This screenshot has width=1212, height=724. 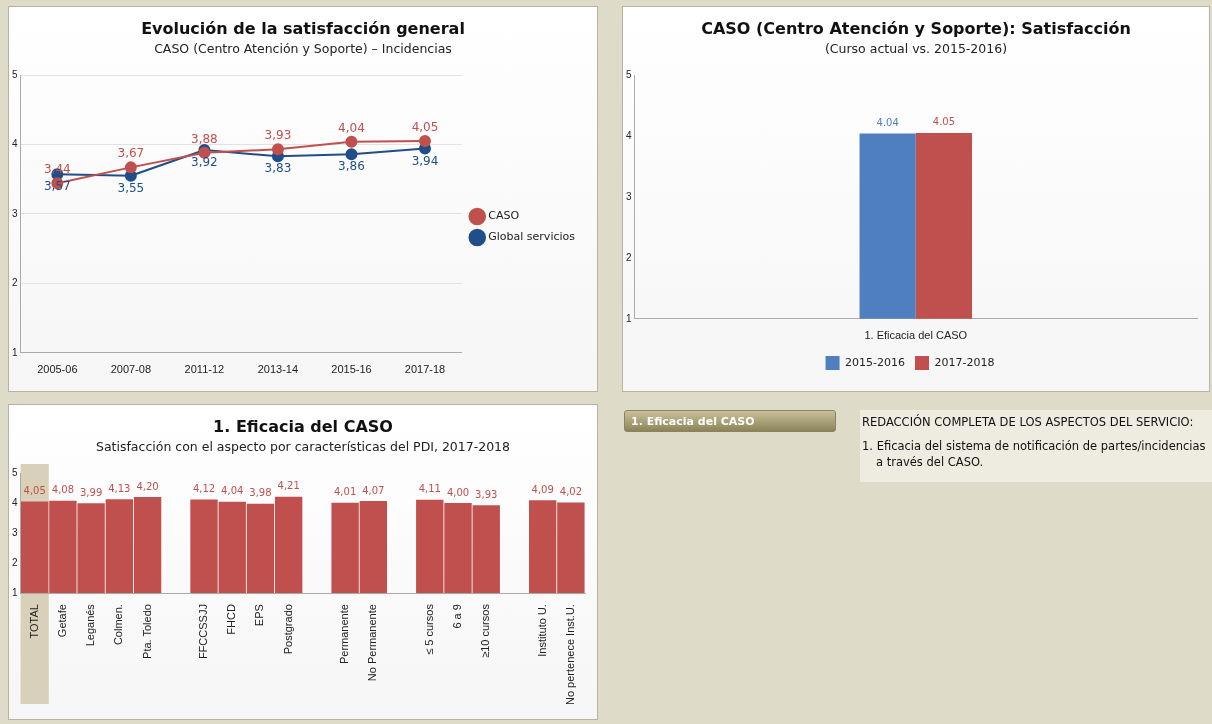 What do you see at coordinates (91, 492) in the screenshot?
I see `data-label: 3,99` at bounding box center [91, 492].